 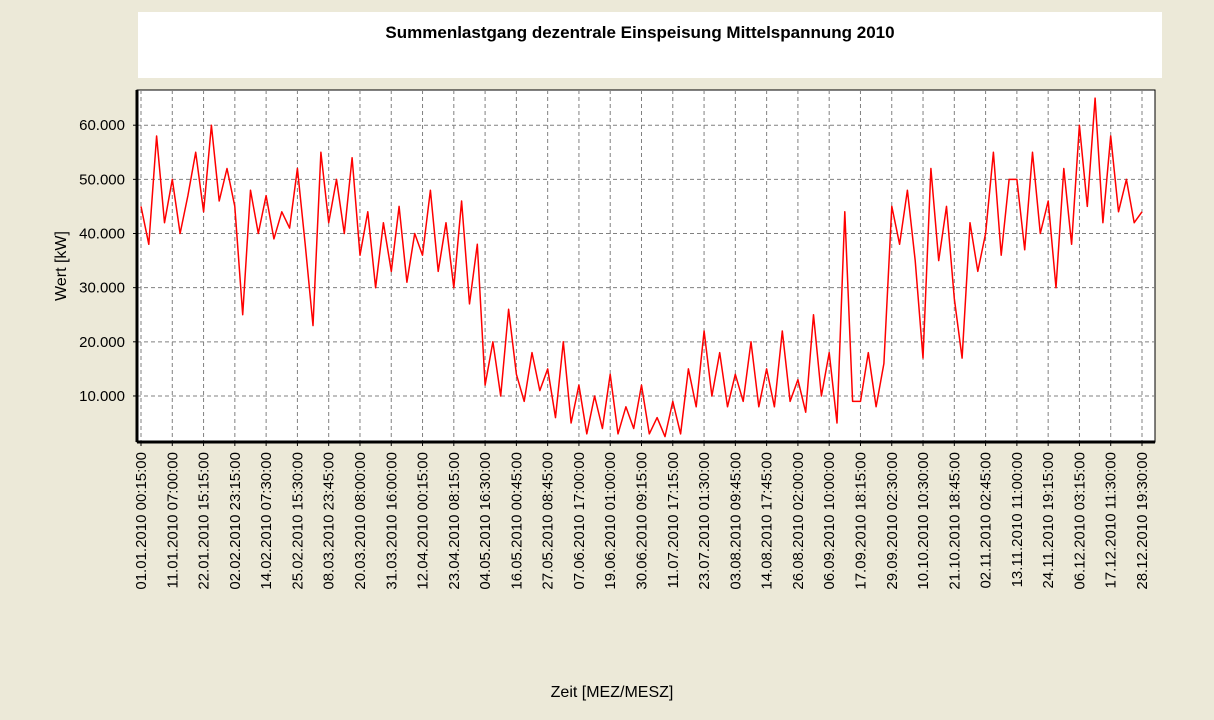 What do you see at coordinates (102, 234) in the screenshot?
I see `y-tick-label: 40.000` at bounding box center [102, 234].